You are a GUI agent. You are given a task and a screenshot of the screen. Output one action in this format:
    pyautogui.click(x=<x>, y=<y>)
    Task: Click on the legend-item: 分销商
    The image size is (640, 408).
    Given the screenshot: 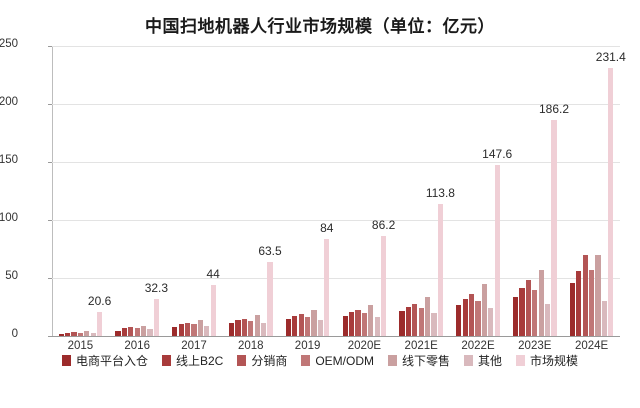 What is the action you would take?
    pyautogui.click(x=262, y=360)
    